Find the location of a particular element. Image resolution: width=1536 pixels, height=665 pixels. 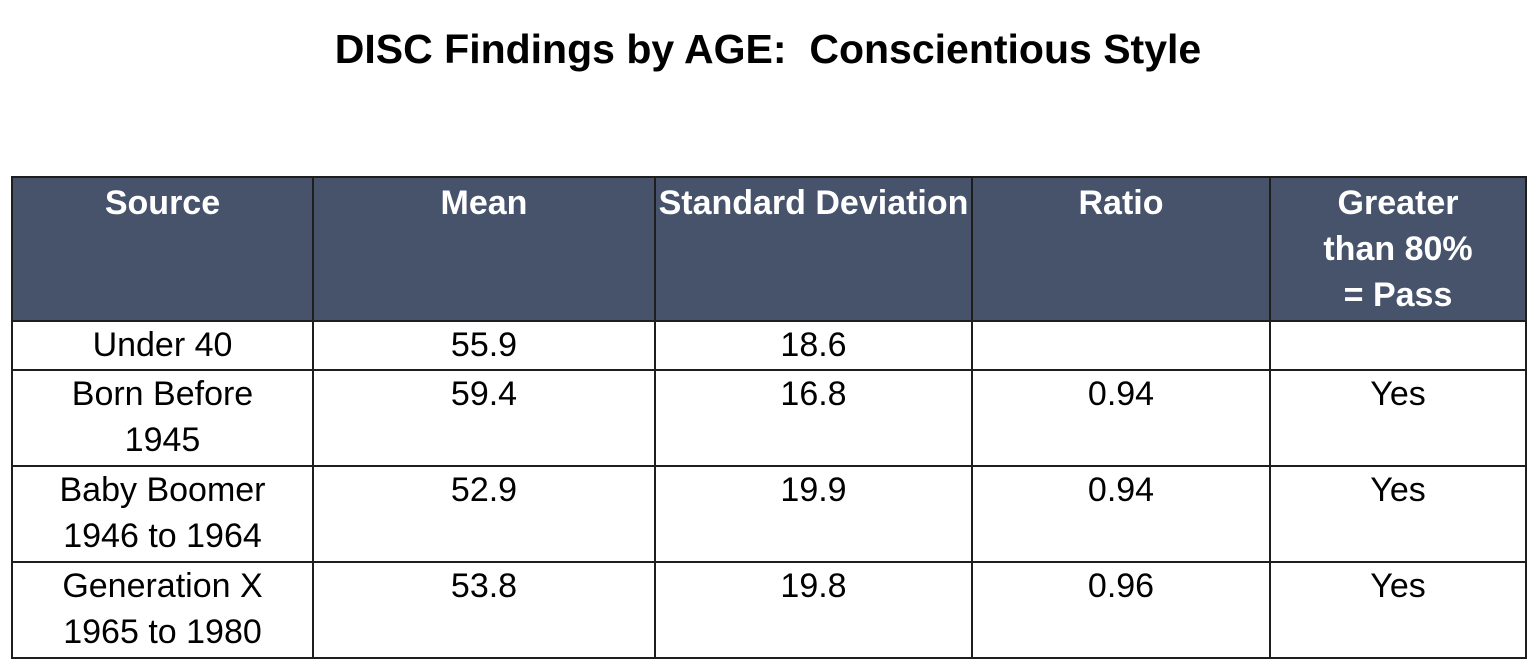

table-cell: 55.9 is located at coordinates (484, 345).